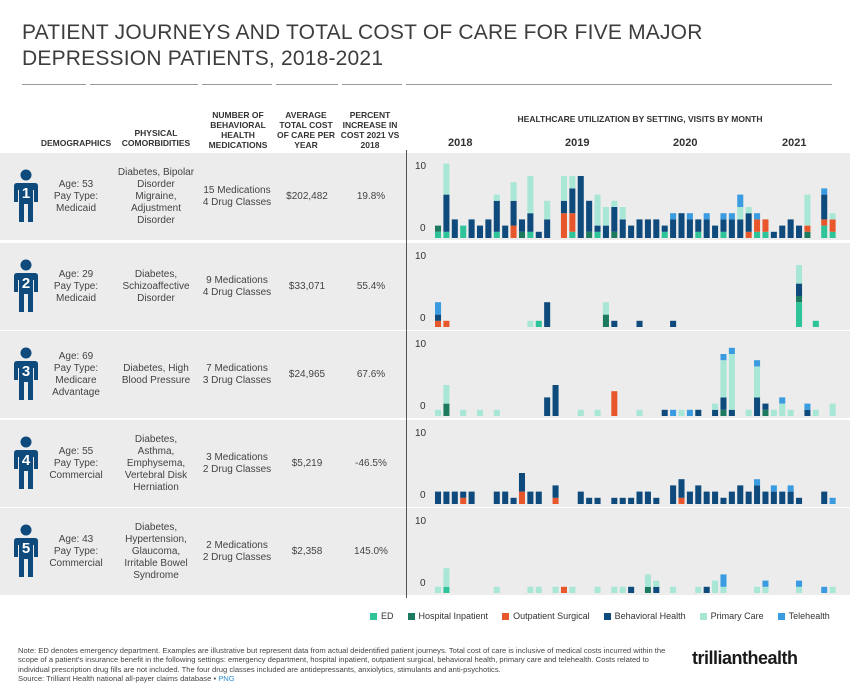 This screenshot has height=693, width=850. What do you see at coordinates (76, 298) in the screenshot?
I see `pay-type: Medicaid` at bounding box center [76, 298].